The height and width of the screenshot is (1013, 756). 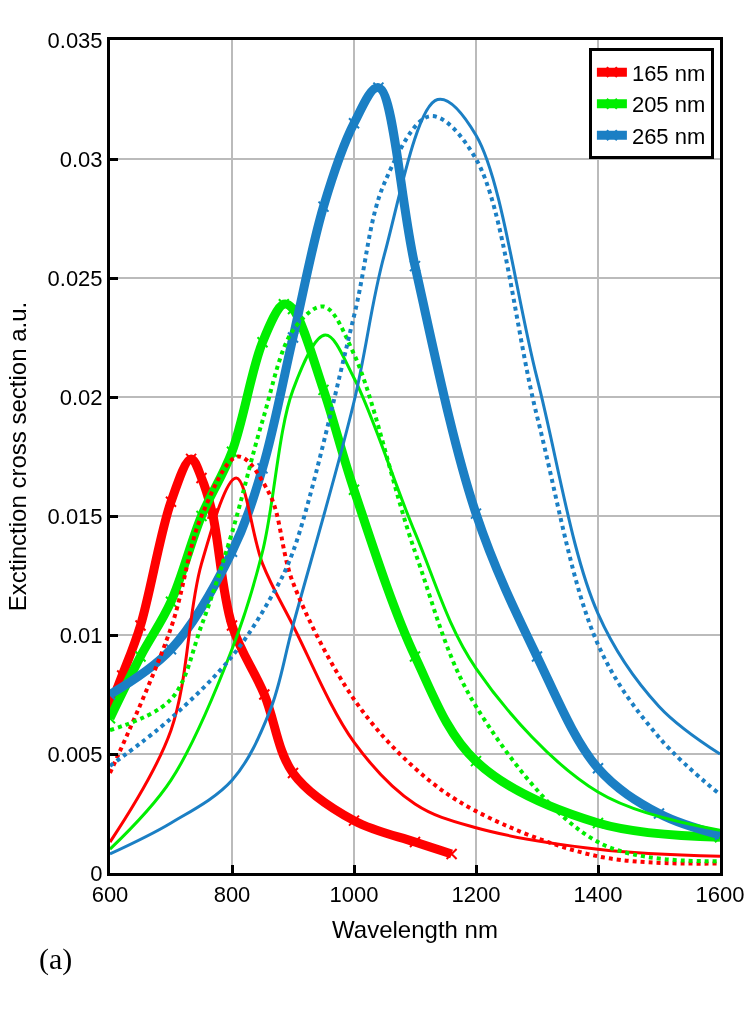 I want to click on x-tick-label: 1600, so click(x=720, y=895).